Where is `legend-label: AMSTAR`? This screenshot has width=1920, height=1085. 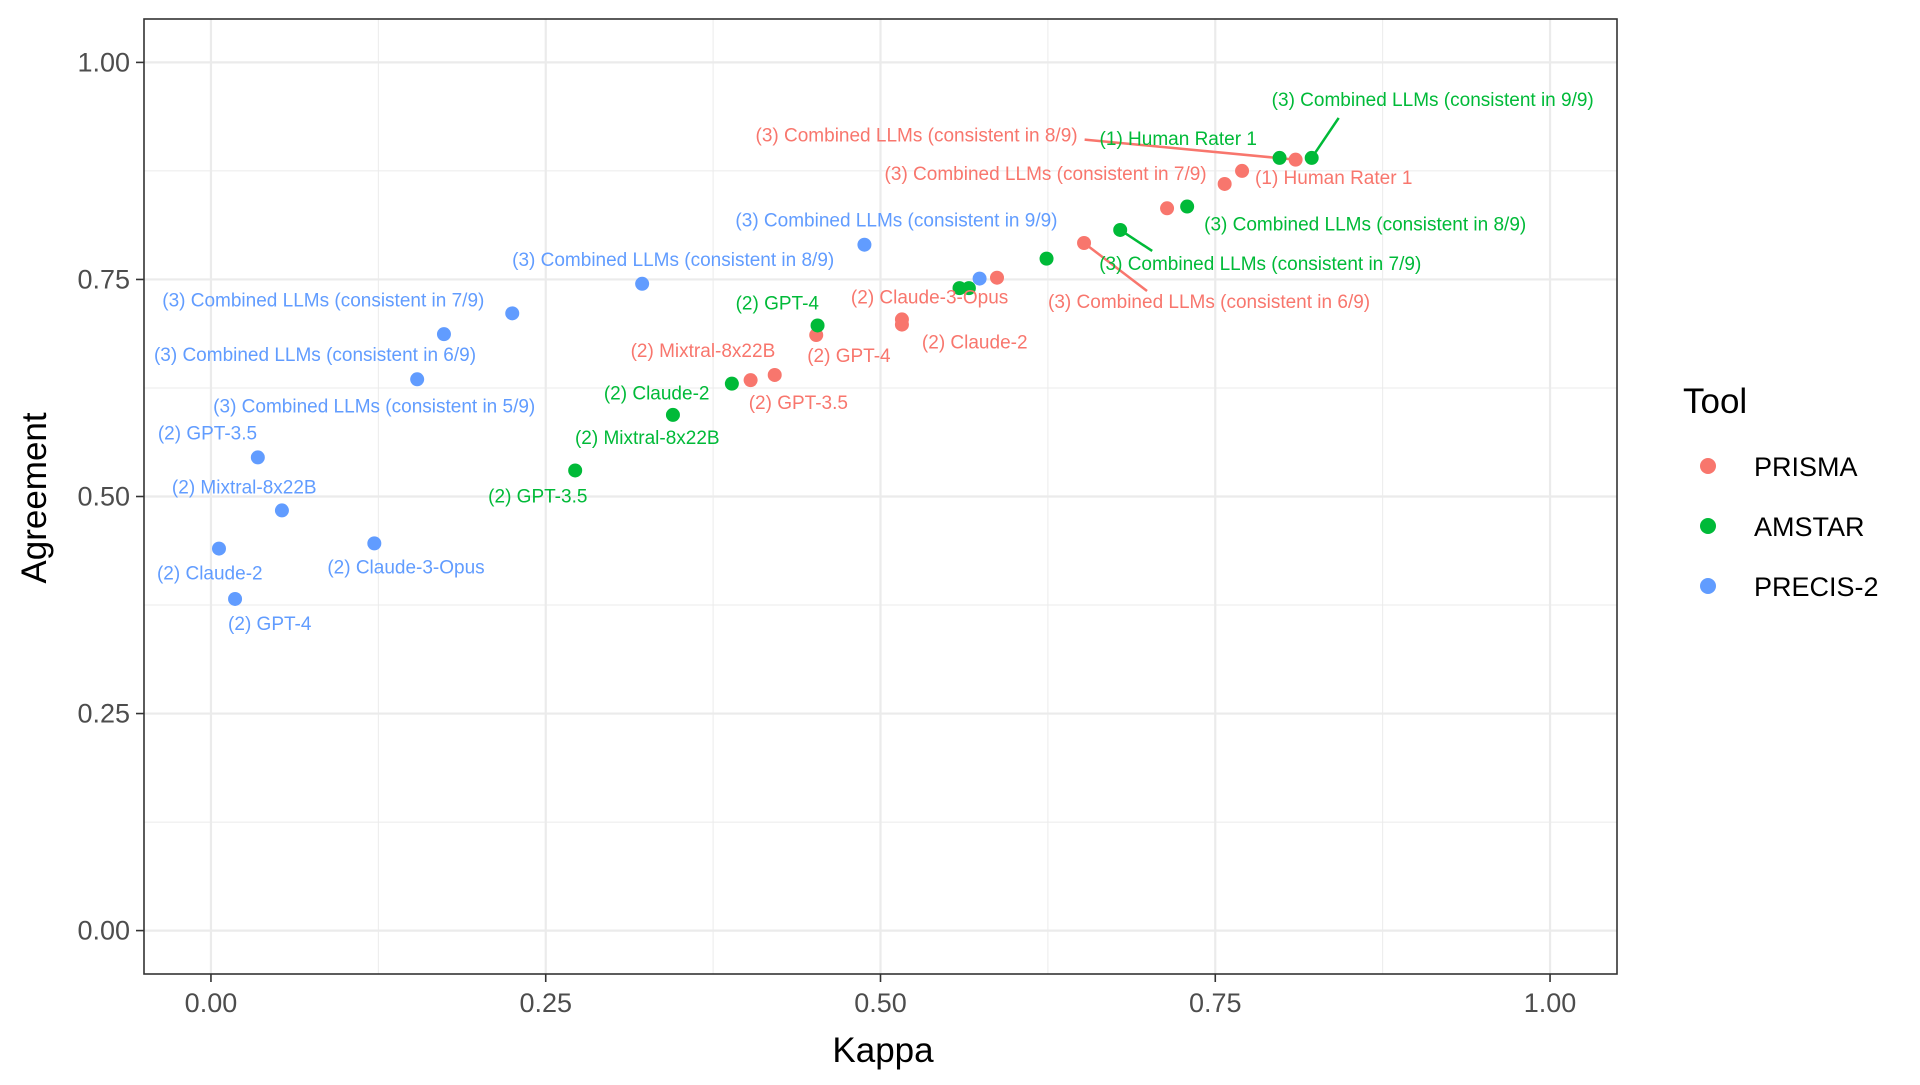 legend-label: AMSTAR is located at coordinates (1809, 527).